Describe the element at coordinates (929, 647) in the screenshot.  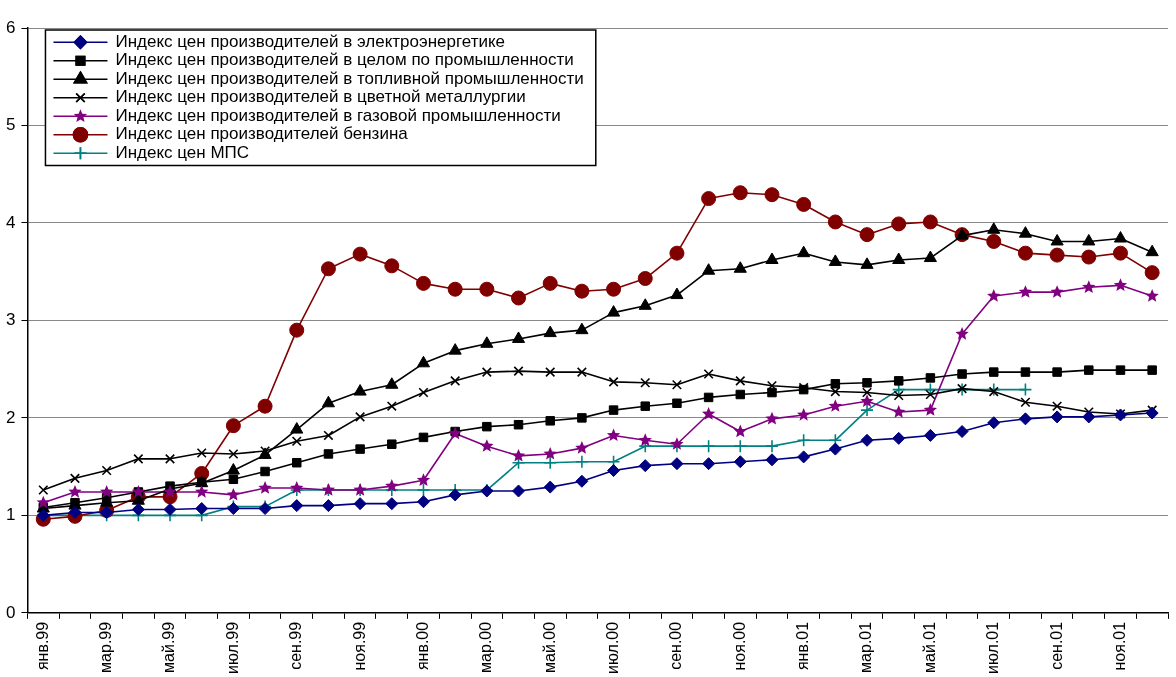
I see `x-tick-label: май.01` at that location.